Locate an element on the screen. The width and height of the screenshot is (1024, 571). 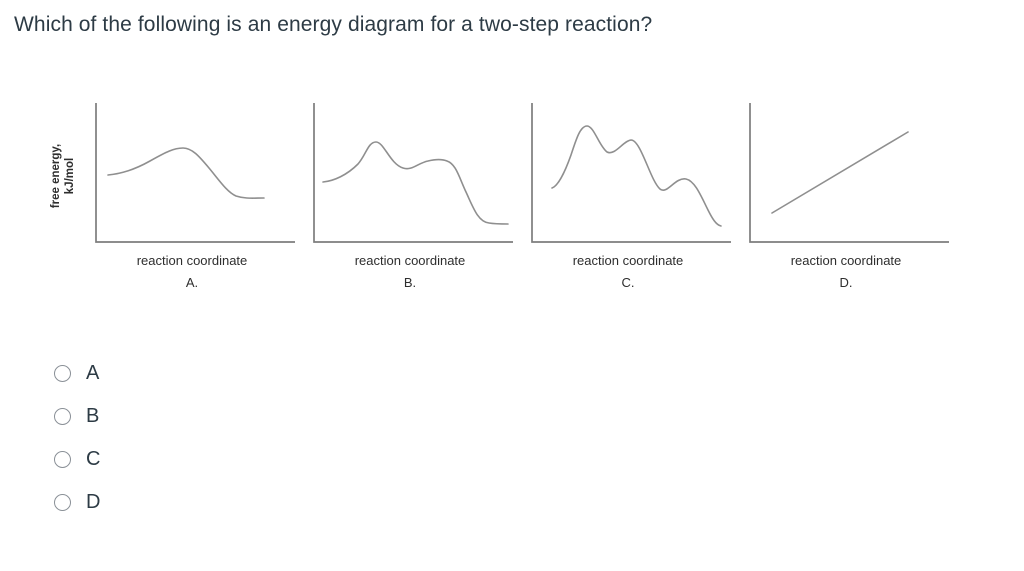
energy-curve-a is located at coordinates (186, 173).